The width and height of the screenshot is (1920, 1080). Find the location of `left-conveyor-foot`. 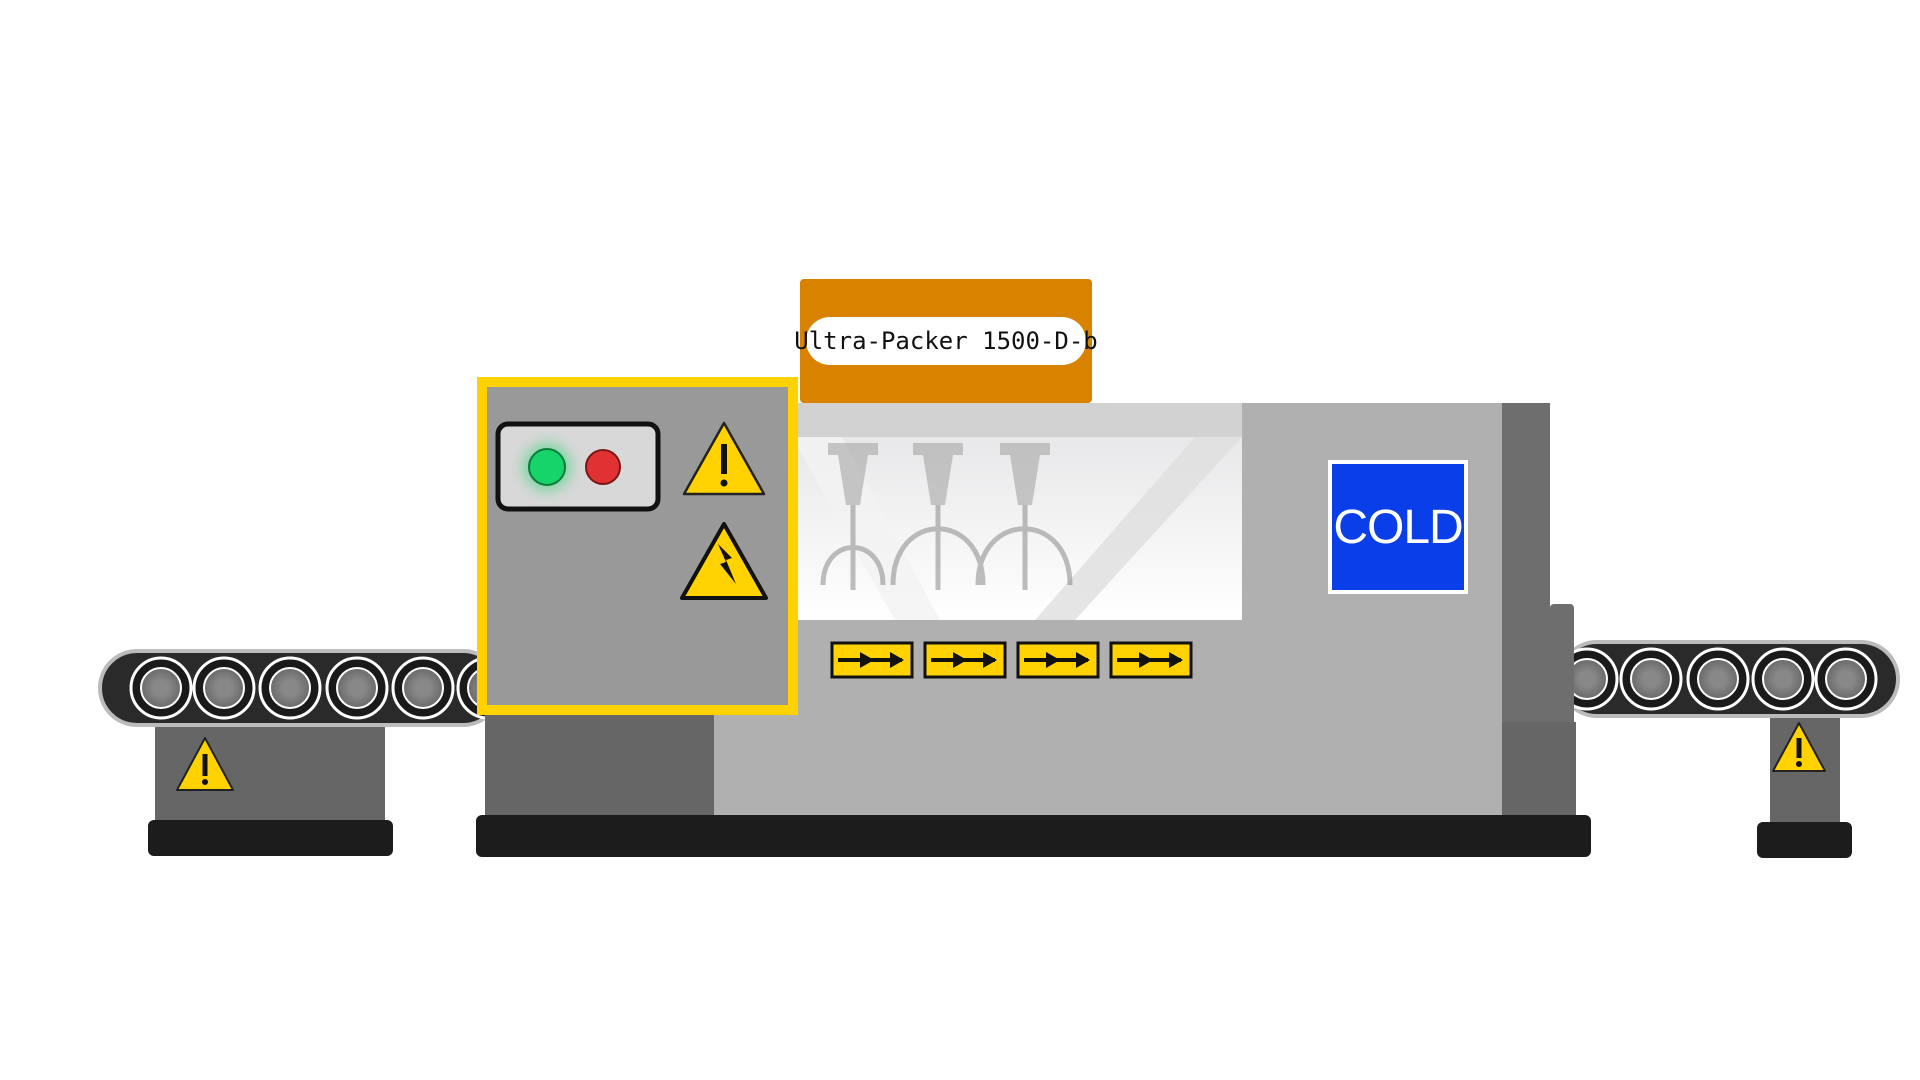

left-conveyor-foot is located at coordinates (270, 838).